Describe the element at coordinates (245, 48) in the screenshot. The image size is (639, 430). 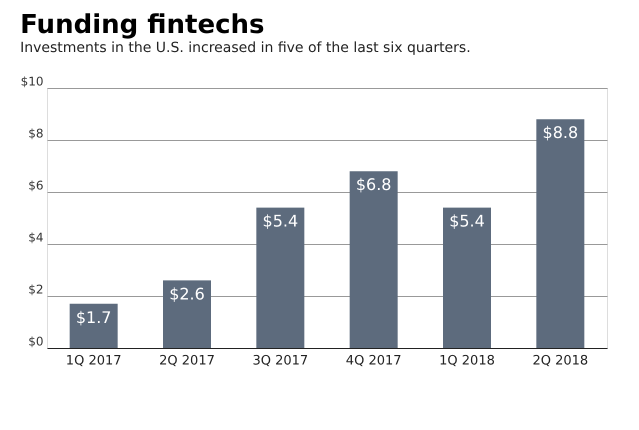
I see `chart-subtitle: Investments in the U.S. increased in five of the last six quarters.` at that location.